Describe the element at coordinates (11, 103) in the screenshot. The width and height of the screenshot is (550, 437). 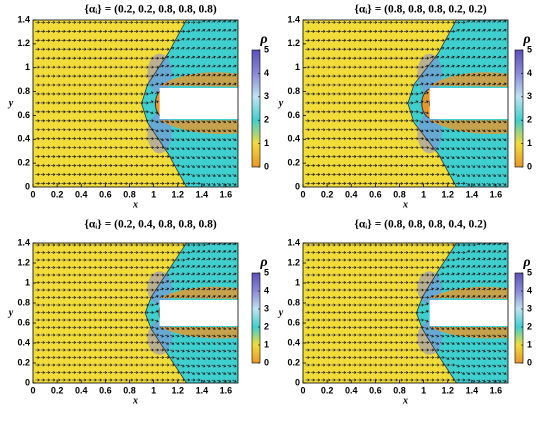
I see `y-axis-label: y` at that location.